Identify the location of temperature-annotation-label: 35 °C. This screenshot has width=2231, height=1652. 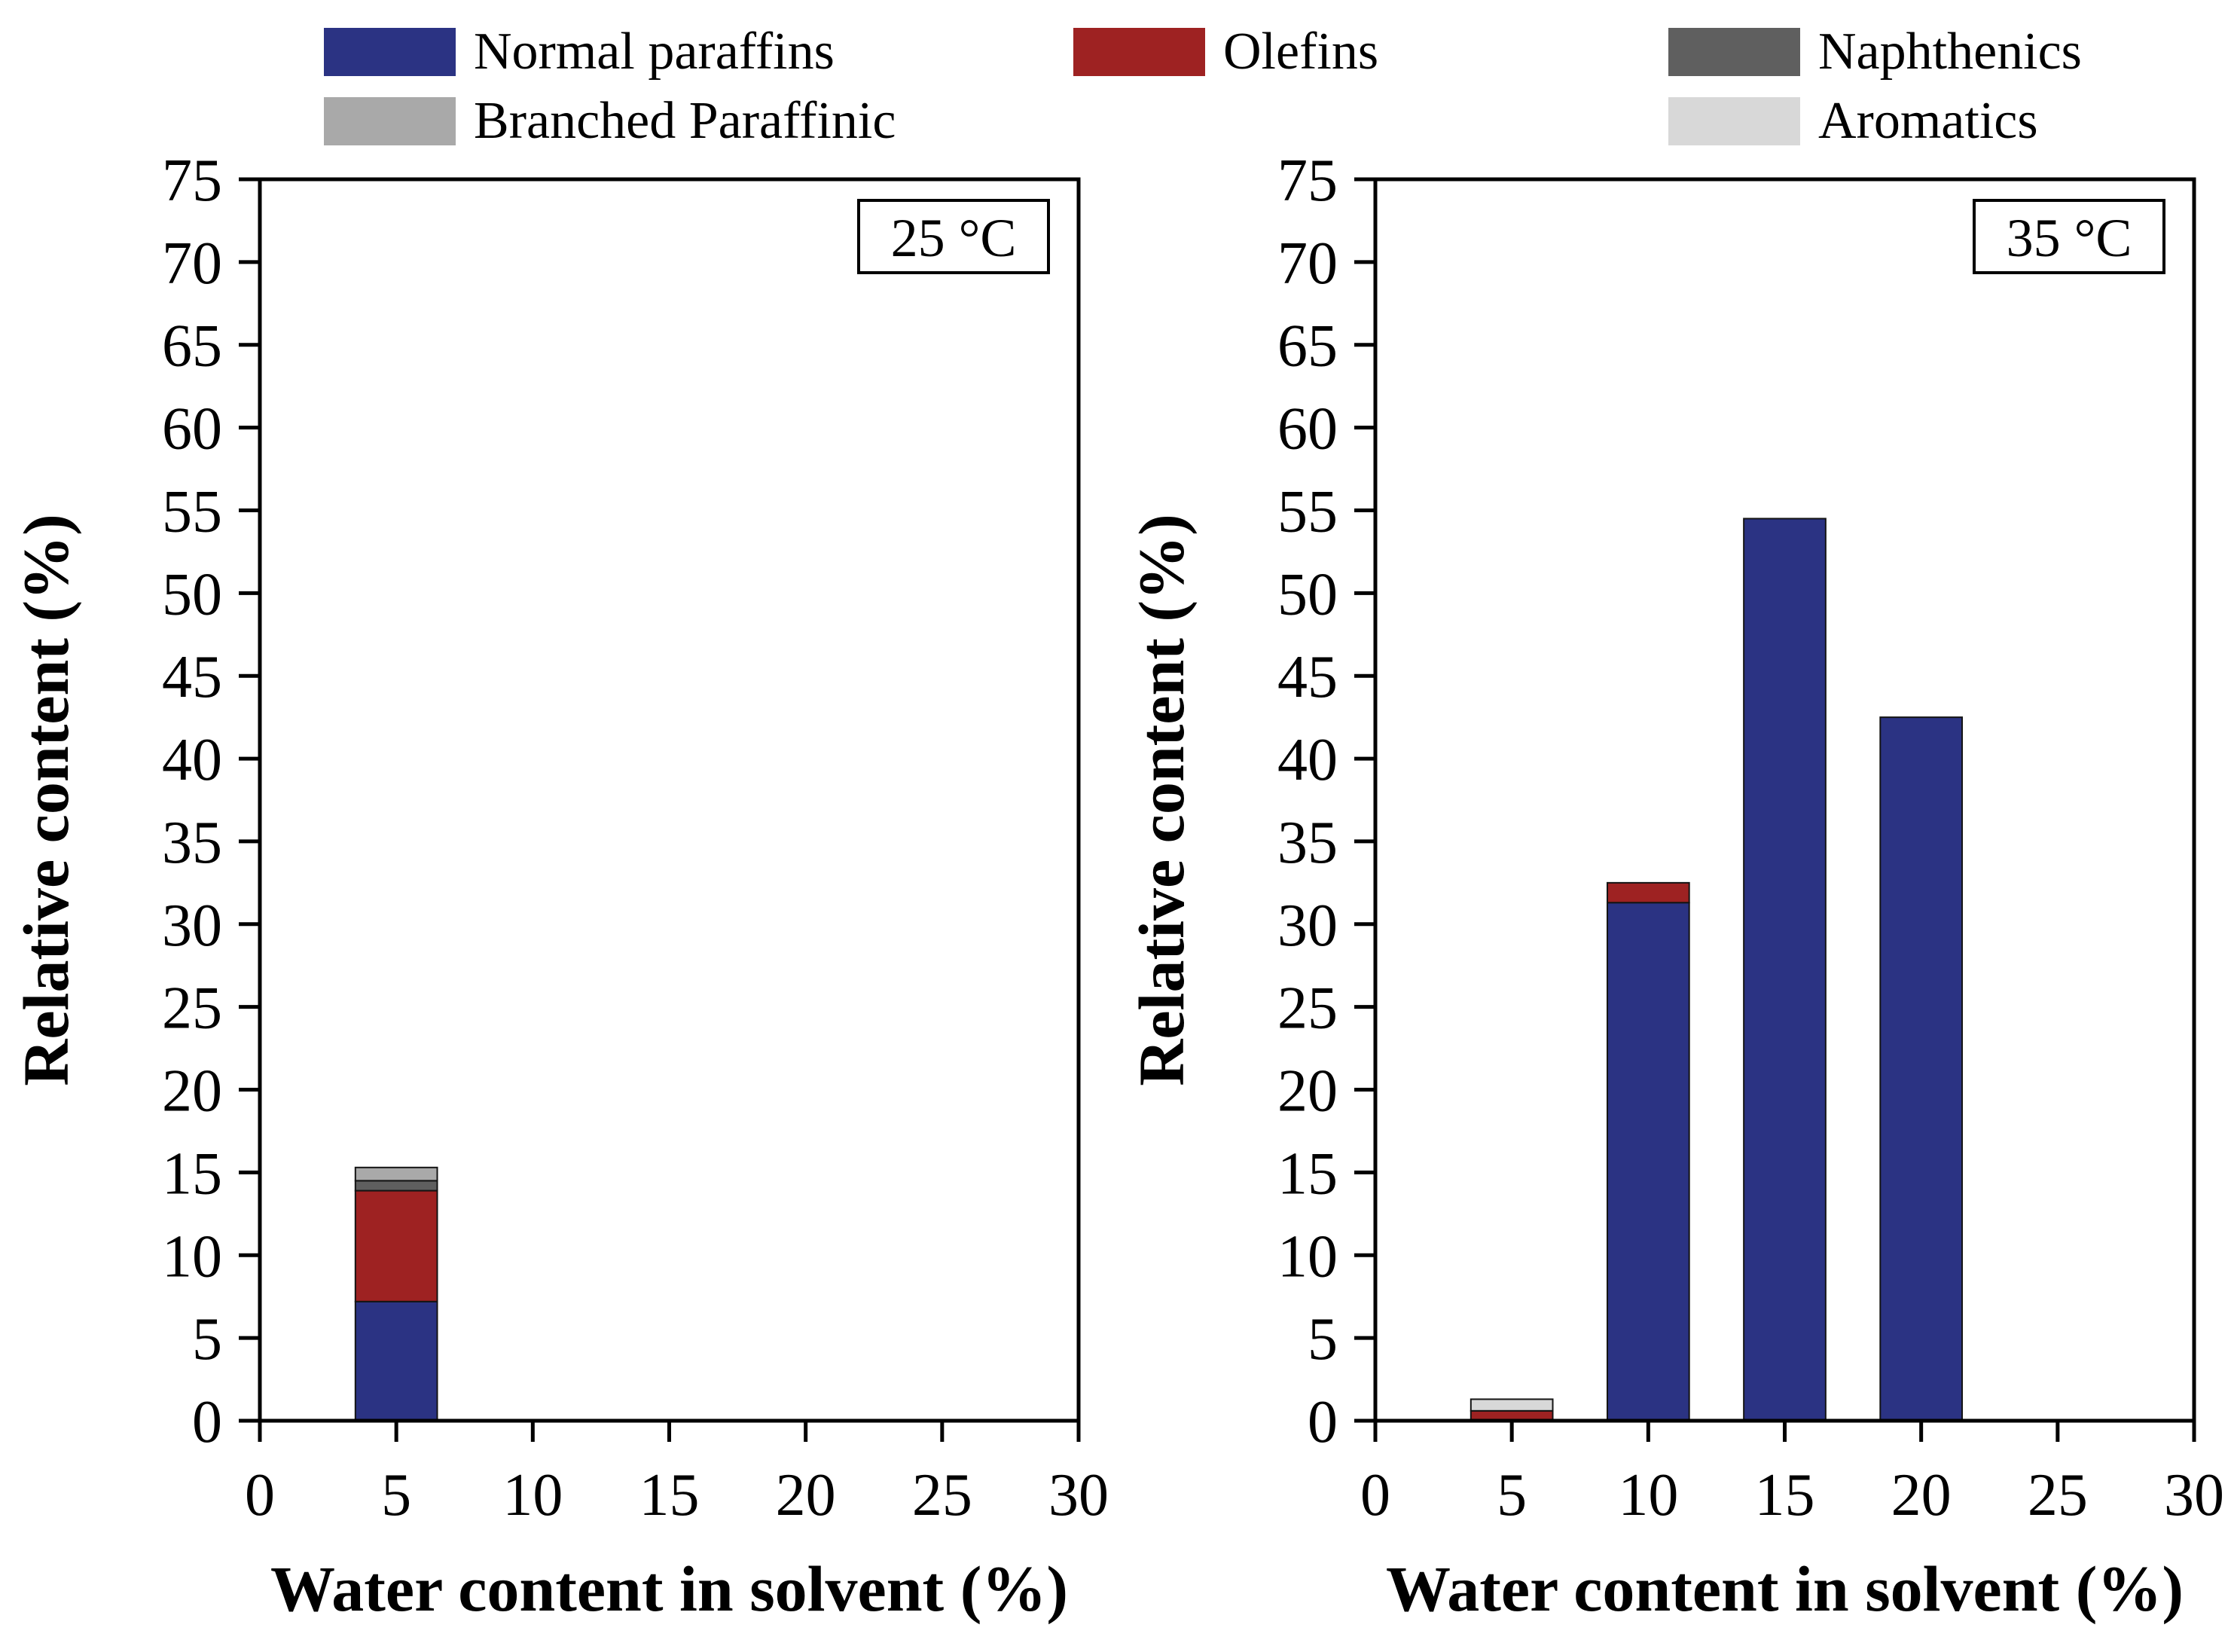
(2069, 238).